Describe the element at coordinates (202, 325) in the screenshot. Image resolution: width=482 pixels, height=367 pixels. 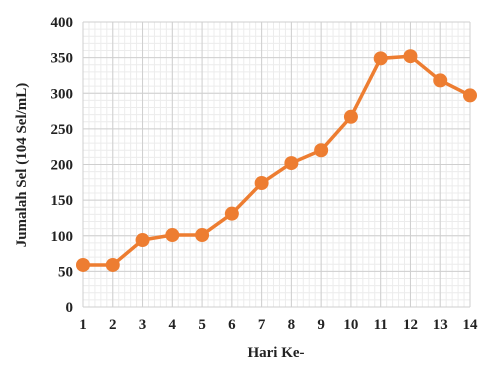
I see `x-tick-label: 5` at that location.